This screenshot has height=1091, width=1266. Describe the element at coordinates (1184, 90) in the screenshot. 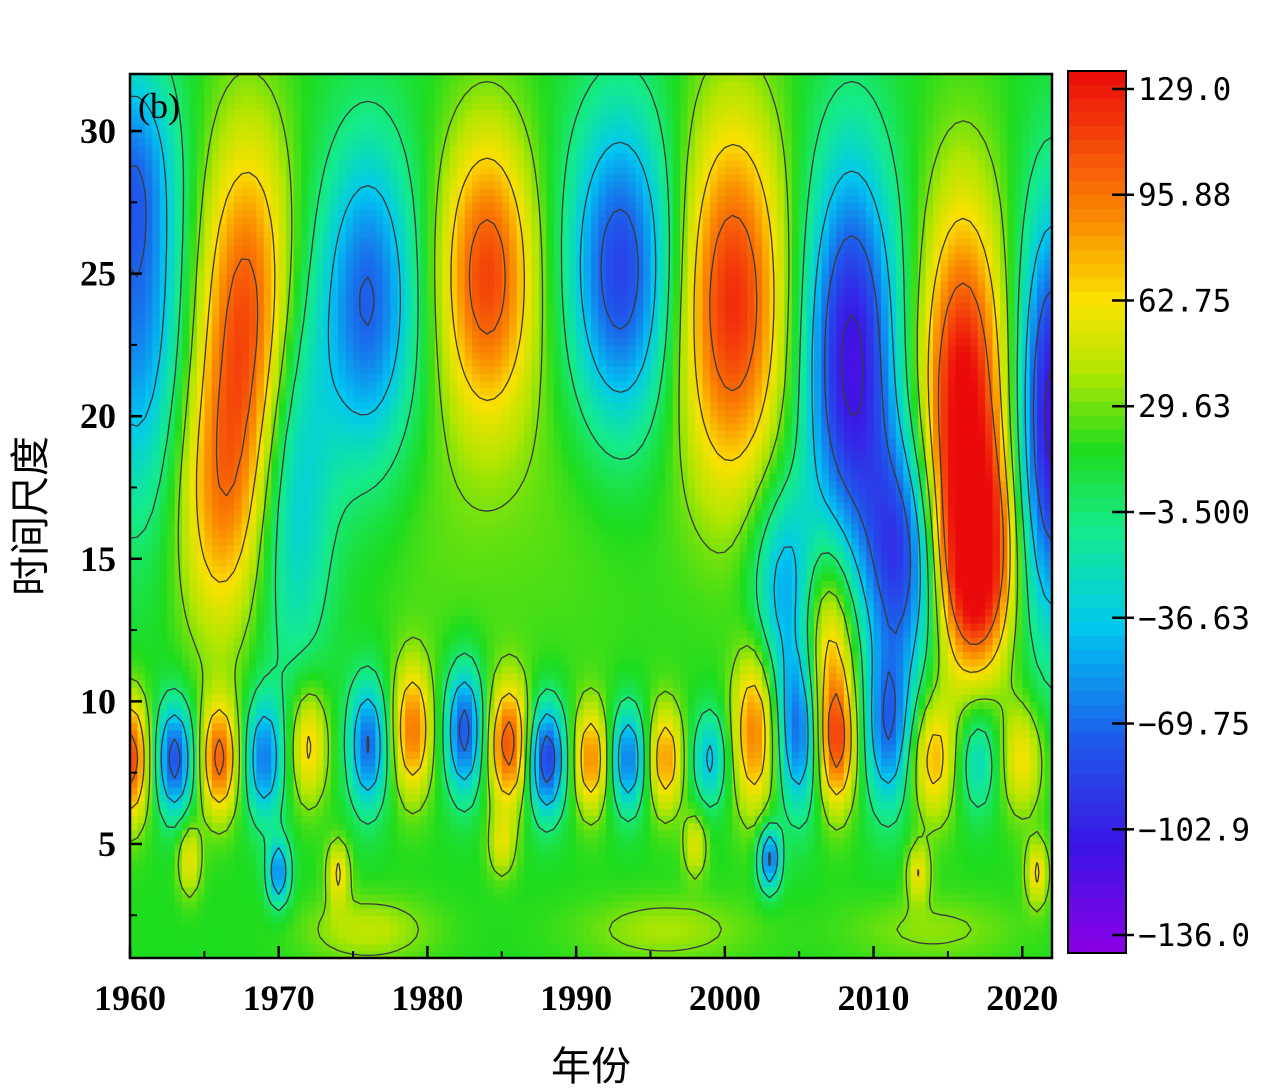

I see `colorbar-tick-label: 129.0` at that location.